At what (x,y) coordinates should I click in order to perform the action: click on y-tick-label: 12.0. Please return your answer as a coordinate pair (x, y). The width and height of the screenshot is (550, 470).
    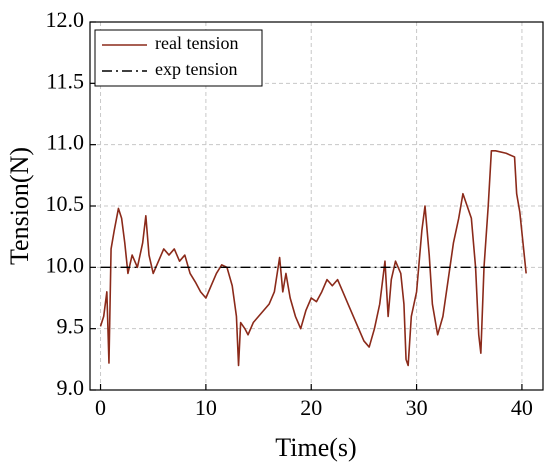
    Looking at the image, I should click on (65, 19).